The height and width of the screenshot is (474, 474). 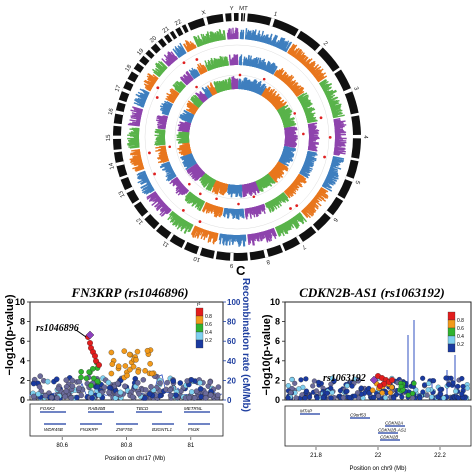 What do you see at coordinates (277, 380) in the screenshot?
I see `y-tick-label: 2` at bounding box center [277, 380].